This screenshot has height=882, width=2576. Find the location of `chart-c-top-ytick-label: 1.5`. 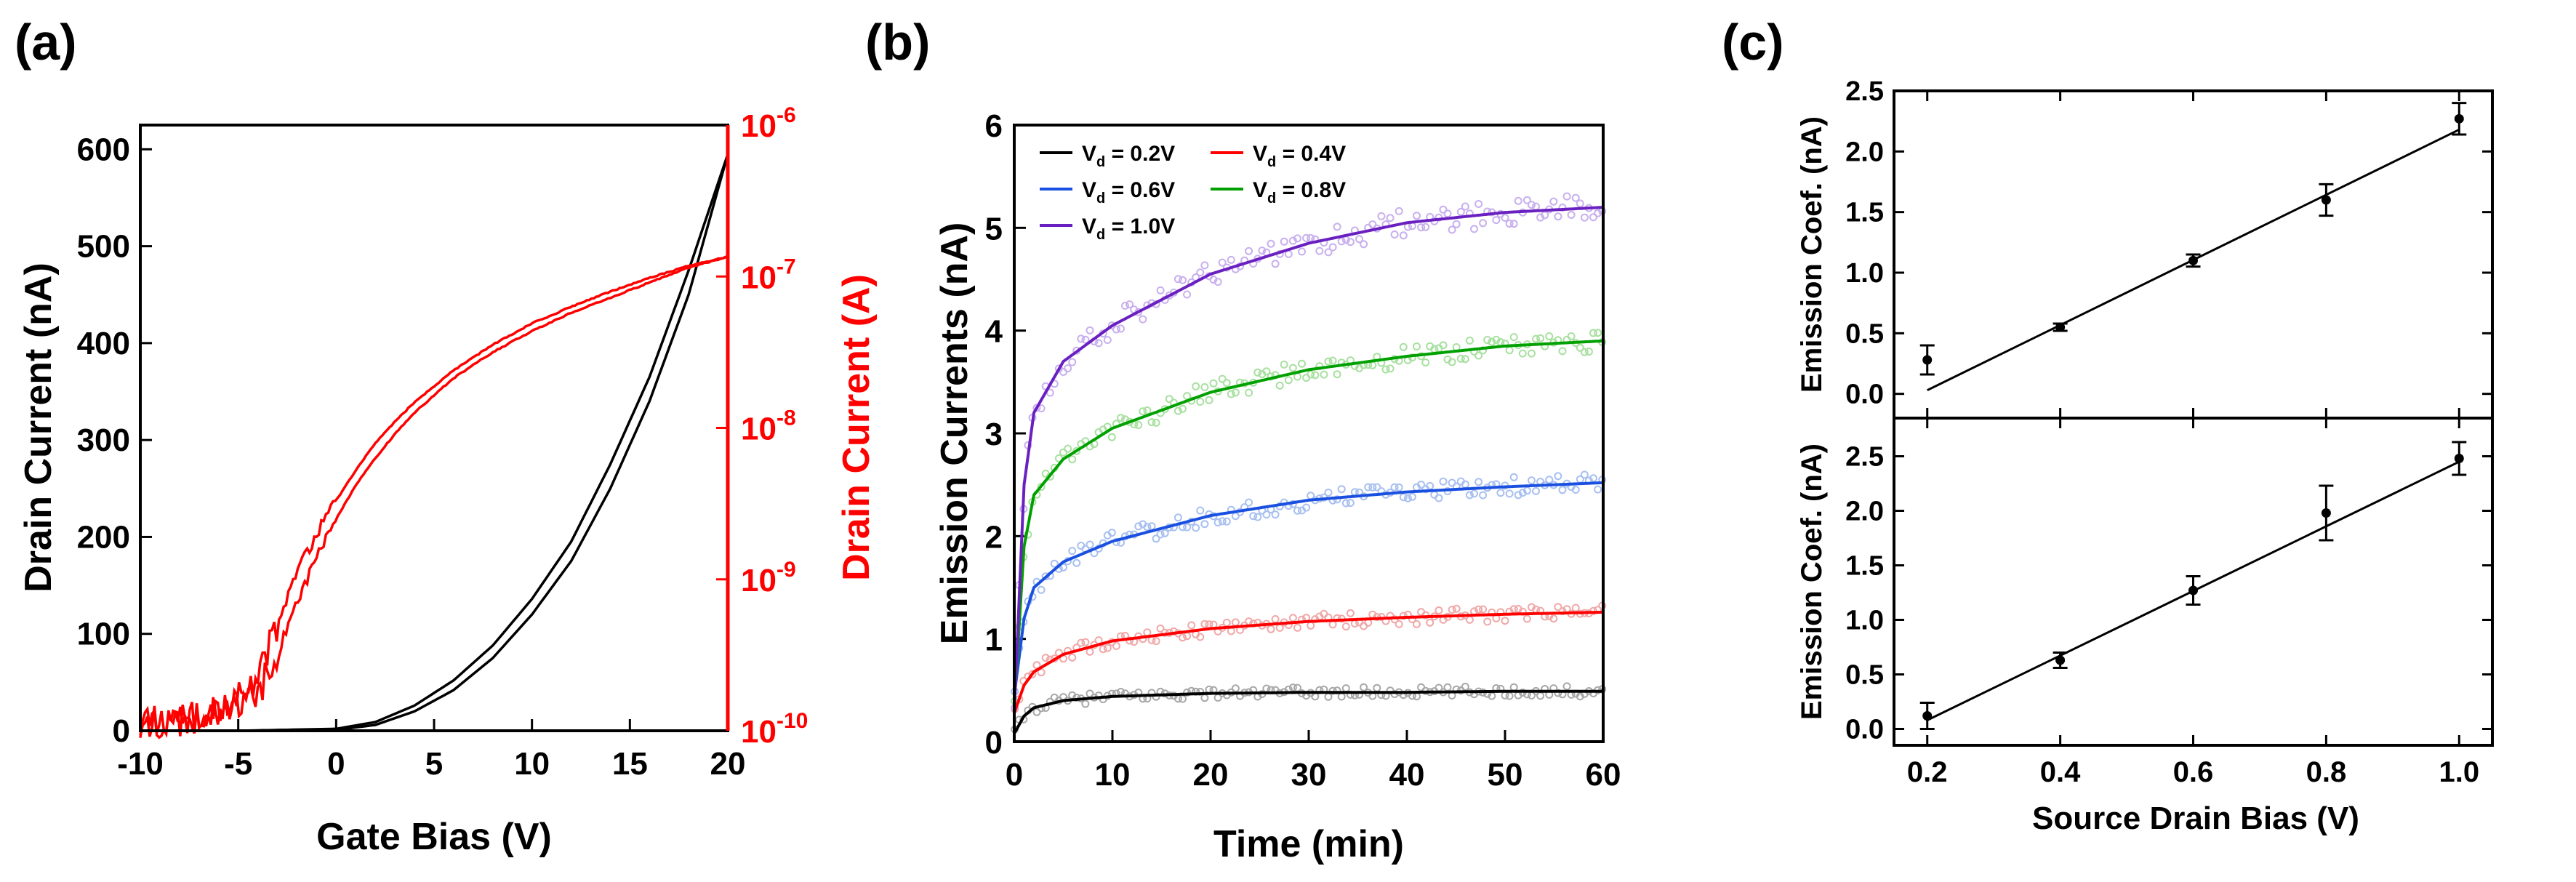

chart-c-top-ytick-label: 1.5 is located at coordinates (1865, 213).